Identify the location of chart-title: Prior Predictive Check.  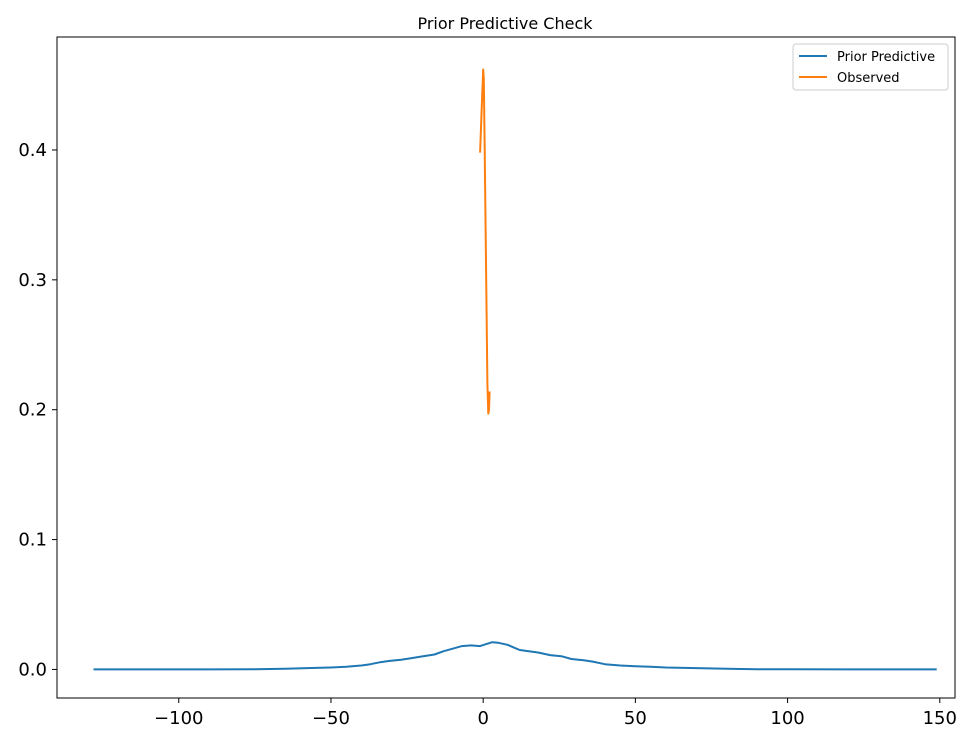
(505, 23).